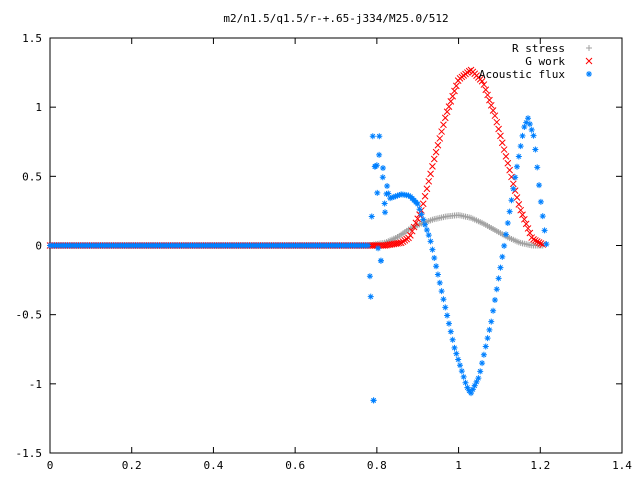 The width and height of the screenshot is (640, 480). I want to click on x-tick-label: 1.4, so click(622, 465).